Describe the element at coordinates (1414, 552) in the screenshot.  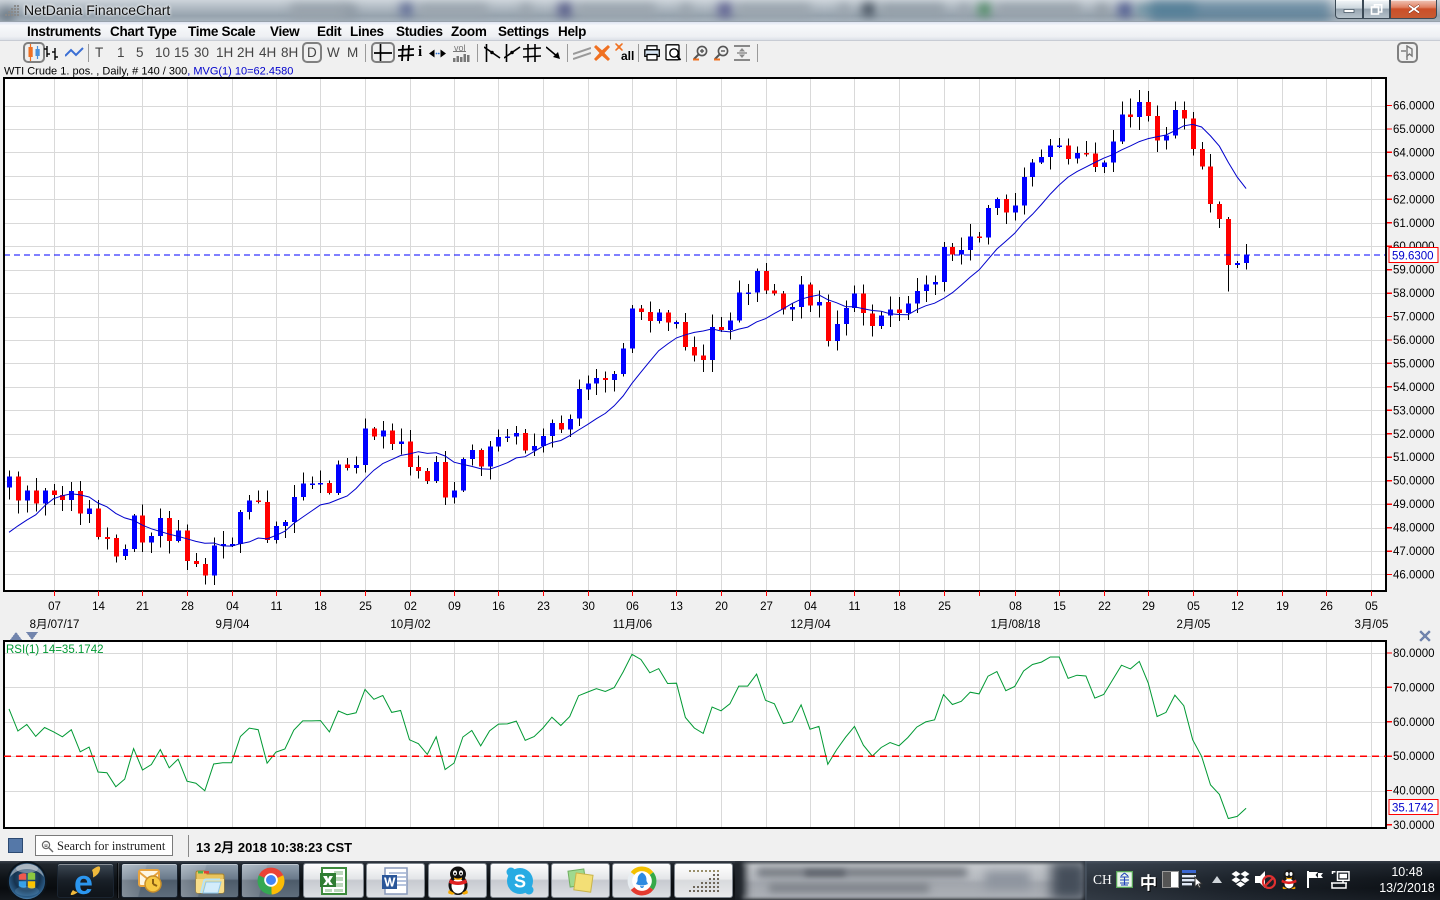
I see `svg-text: 47.0000` at that location.